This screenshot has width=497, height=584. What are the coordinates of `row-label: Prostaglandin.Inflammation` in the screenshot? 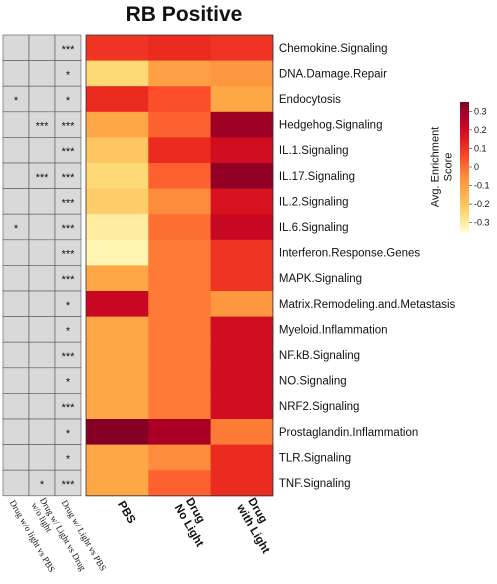 It's located at (348, 433).